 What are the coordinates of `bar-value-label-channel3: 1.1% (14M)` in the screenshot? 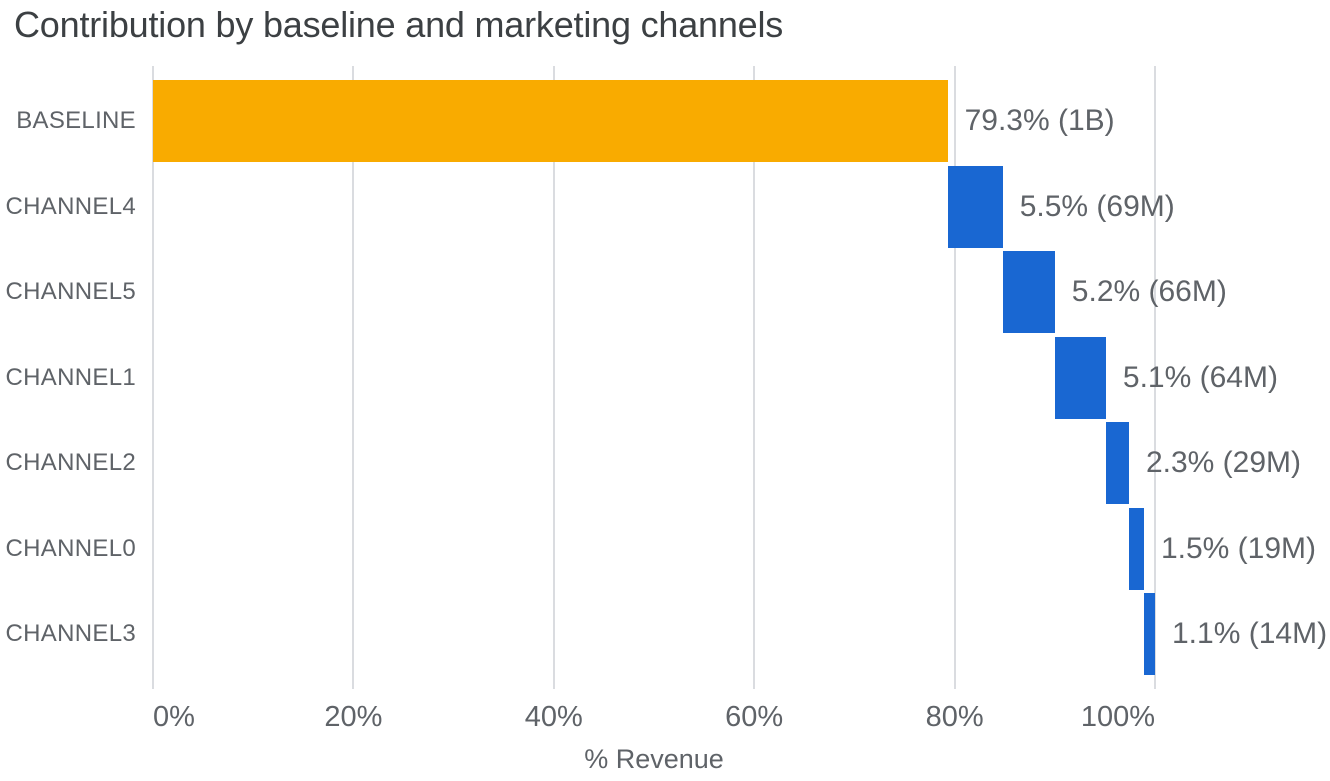 It's located at (1250, 633).